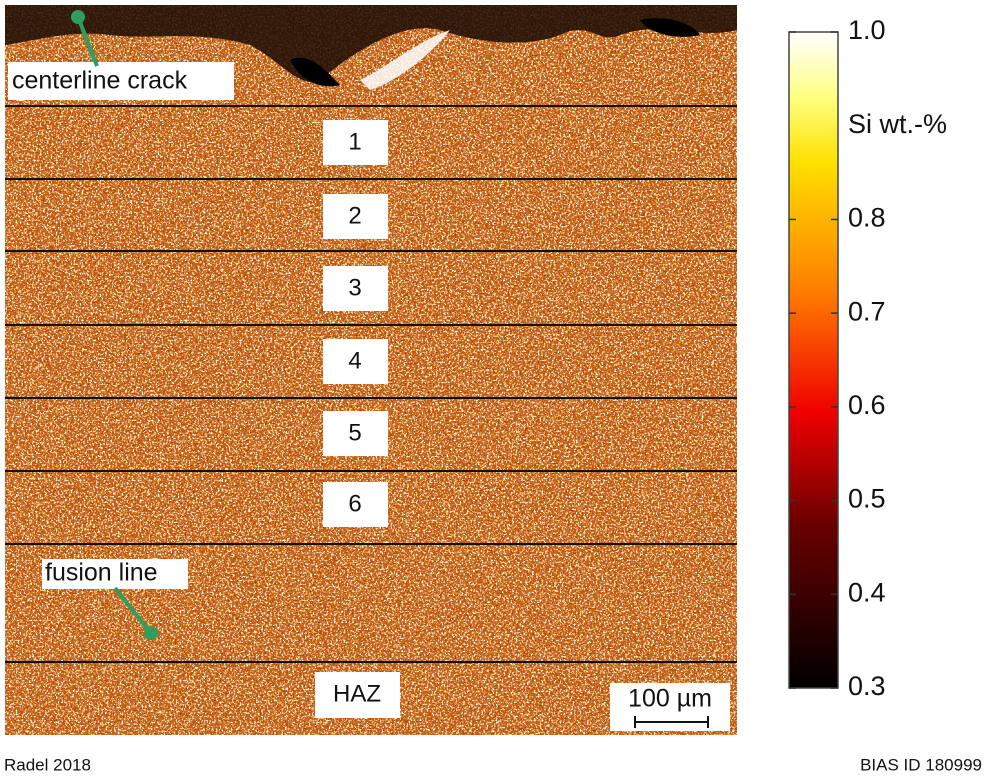  Describe the element at coordinates (867, 499) in the screenshot. I see `tick-label: 0.5` at that location.